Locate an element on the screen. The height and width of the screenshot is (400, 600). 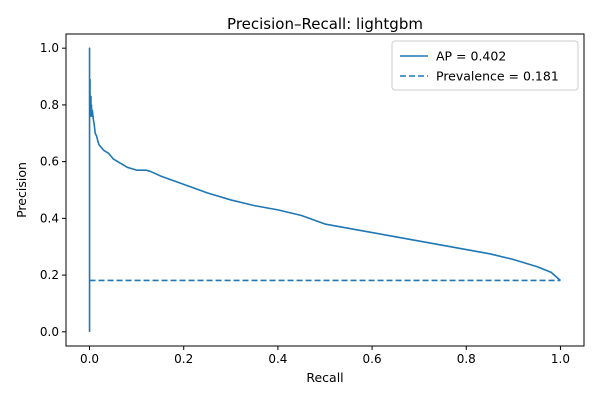
chart-title: Precision–Recall: lightgbm is located at coordinates (325, 24).